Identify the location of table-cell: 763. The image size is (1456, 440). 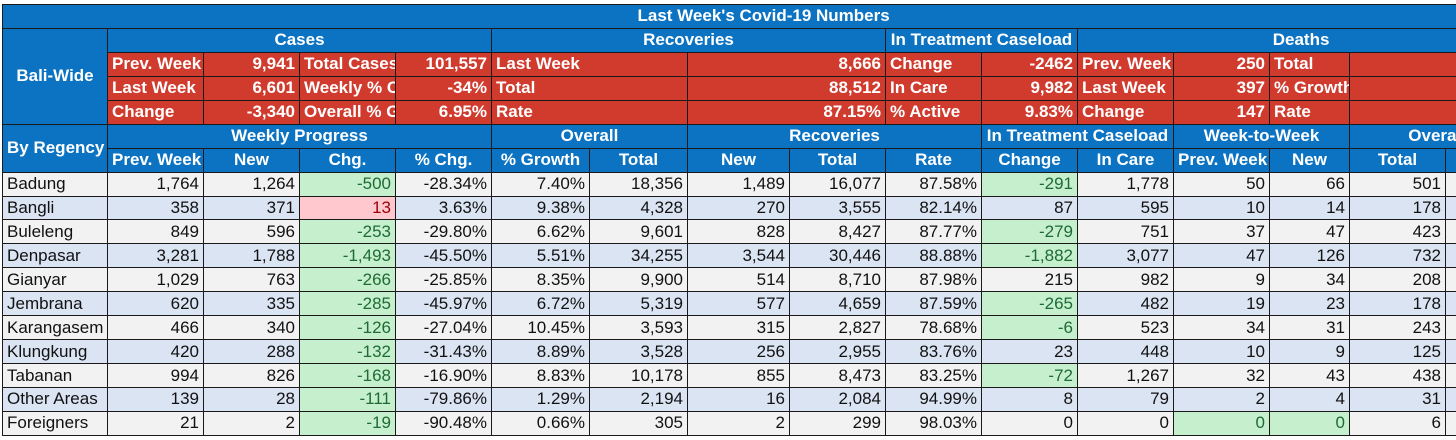
(251, 280).